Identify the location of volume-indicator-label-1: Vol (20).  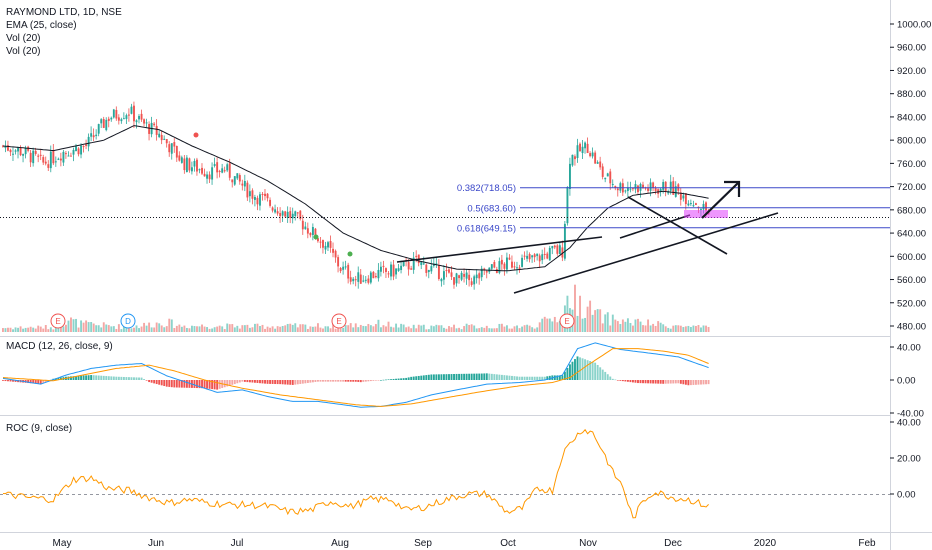
(23, 38).